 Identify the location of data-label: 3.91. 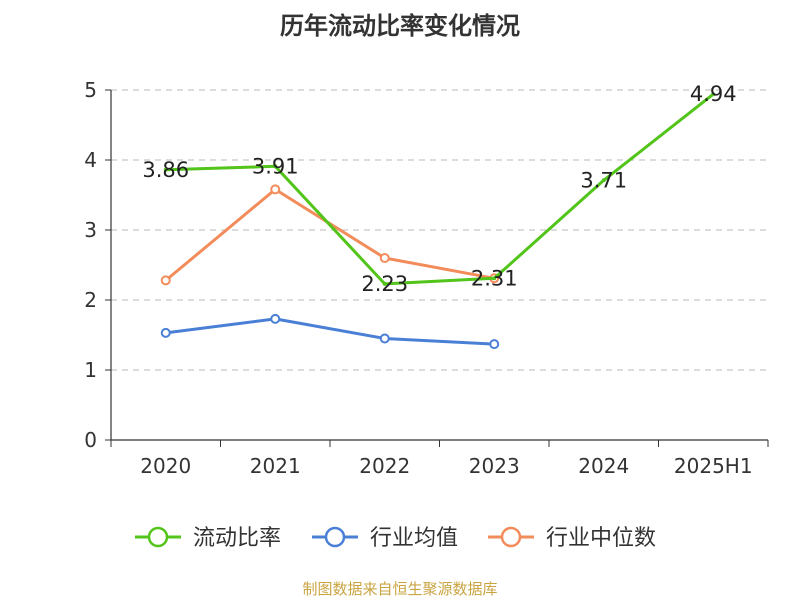
(275, 166).